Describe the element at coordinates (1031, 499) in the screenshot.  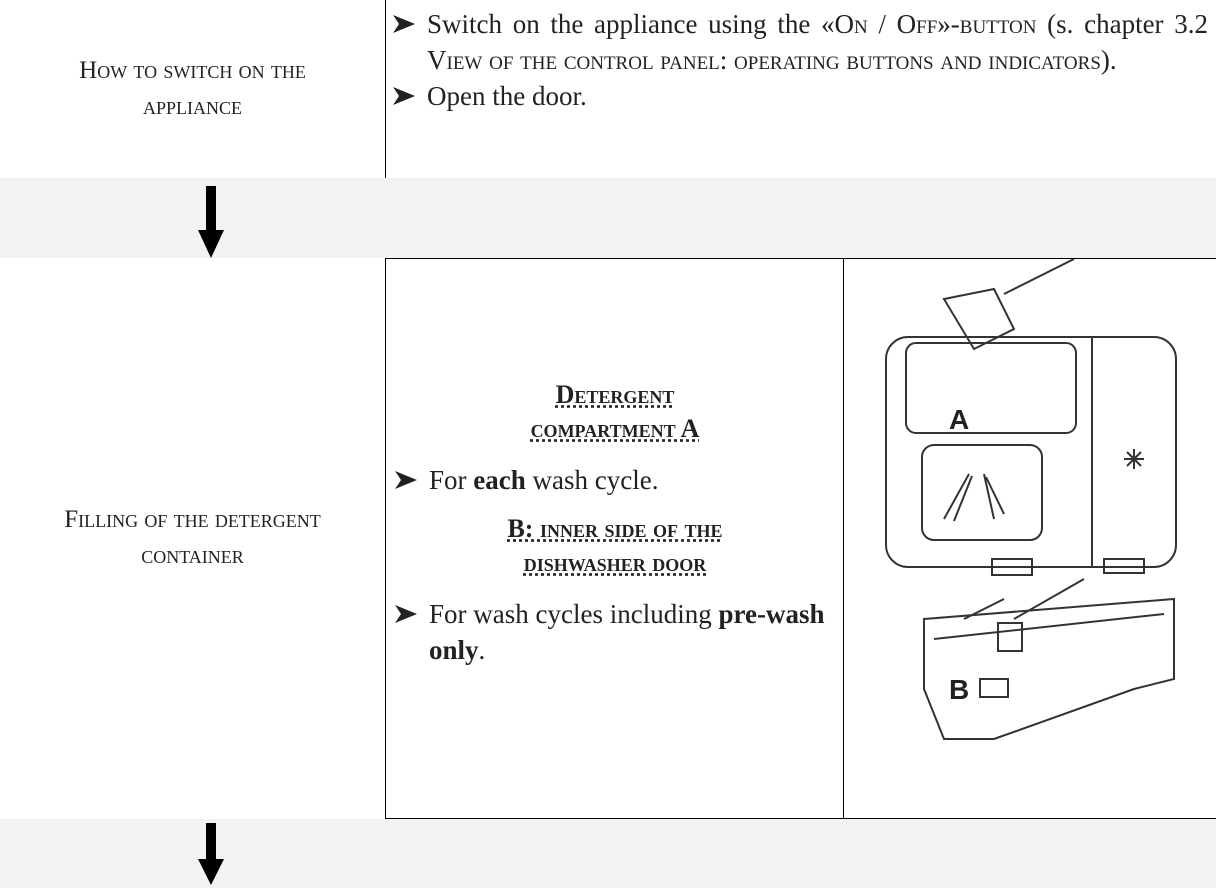
I see `illustration: A B` at that location.